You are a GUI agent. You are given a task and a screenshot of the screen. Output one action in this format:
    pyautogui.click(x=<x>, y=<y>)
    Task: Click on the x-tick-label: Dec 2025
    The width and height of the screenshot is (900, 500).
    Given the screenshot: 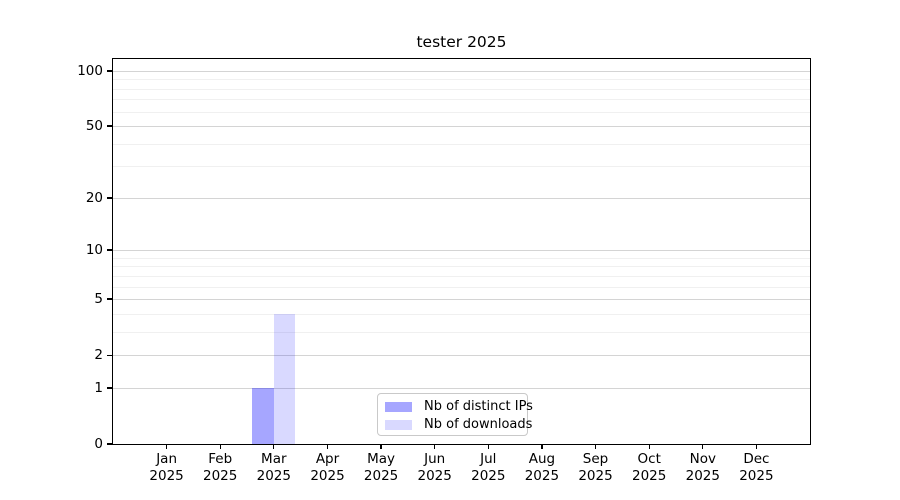 What is the action you would take?
    pyautogui.click(x=756, y=467)
    